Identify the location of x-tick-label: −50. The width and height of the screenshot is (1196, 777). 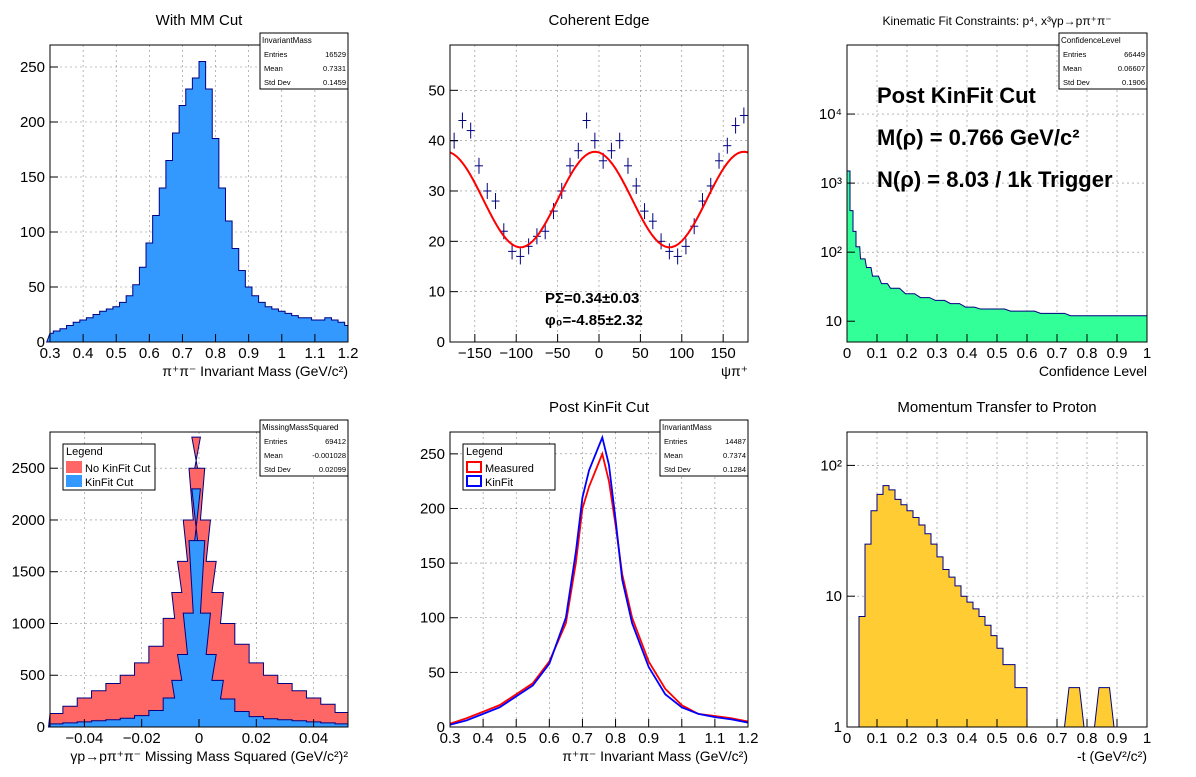
(557, 353).